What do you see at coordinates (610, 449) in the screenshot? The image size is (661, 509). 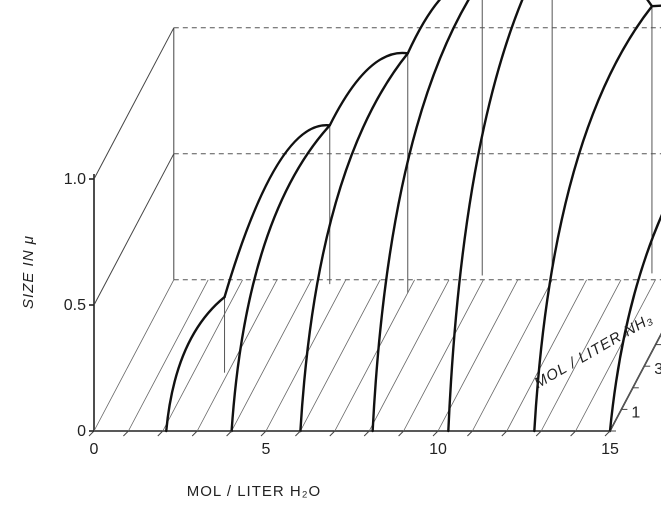 I see `x-tick-label: 15` at bounding box center [610, 449].